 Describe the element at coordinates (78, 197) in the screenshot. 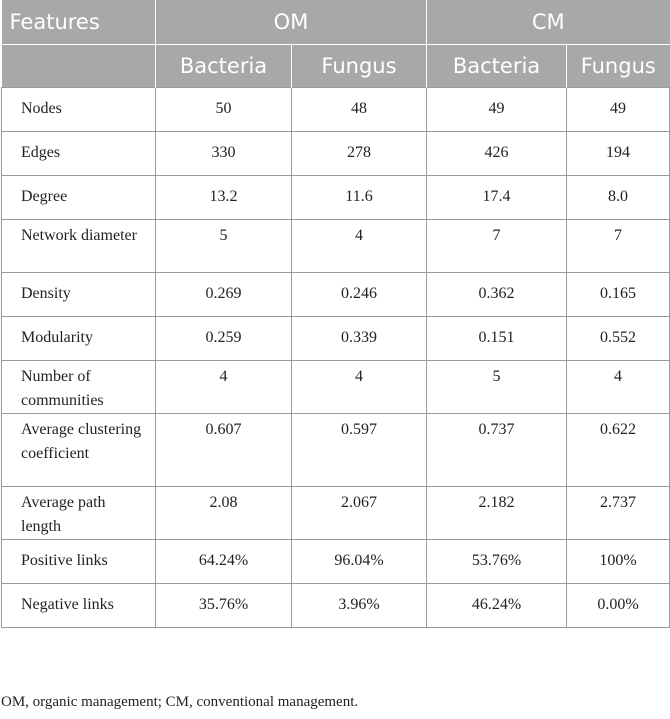

I see `feature-cell: Degree` at that location.